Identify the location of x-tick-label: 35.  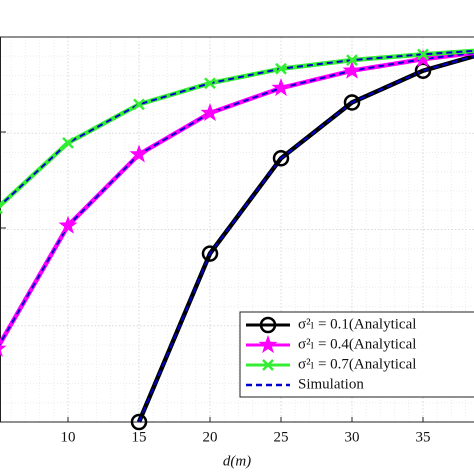
(423, 437).